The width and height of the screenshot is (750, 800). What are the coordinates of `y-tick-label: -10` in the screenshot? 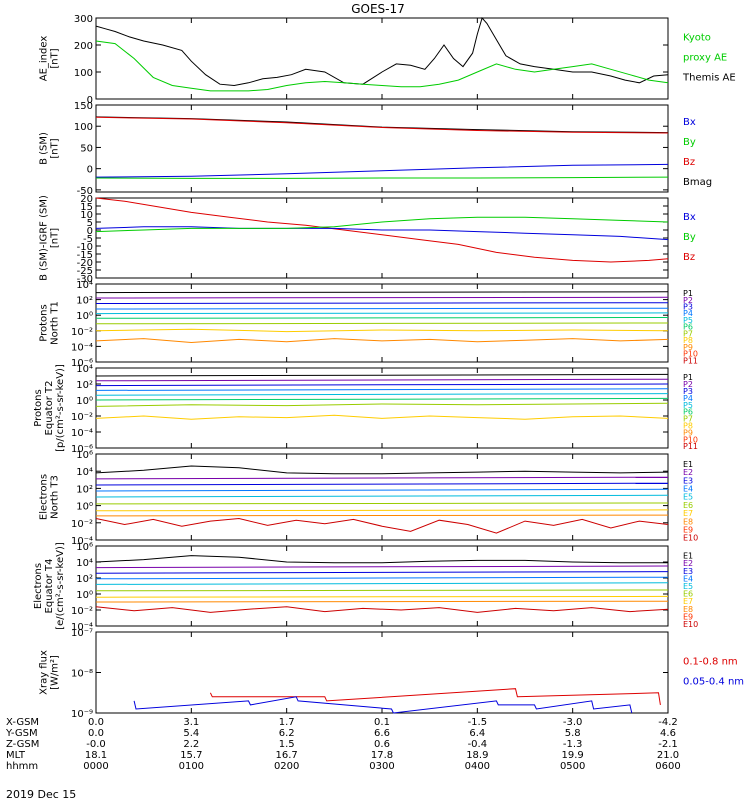 It's located at (85, 247).